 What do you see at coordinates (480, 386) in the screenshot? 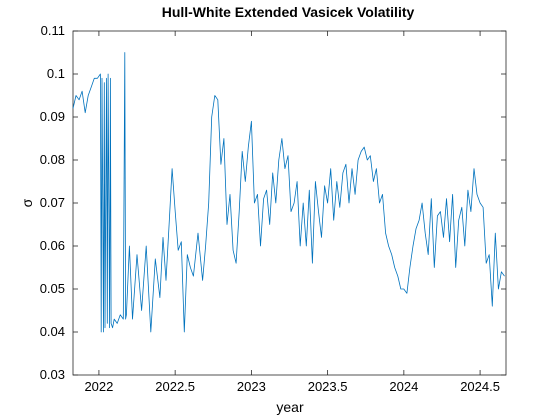
I see `x-tick-label: 2024.5` at bounding box center [480, 386].